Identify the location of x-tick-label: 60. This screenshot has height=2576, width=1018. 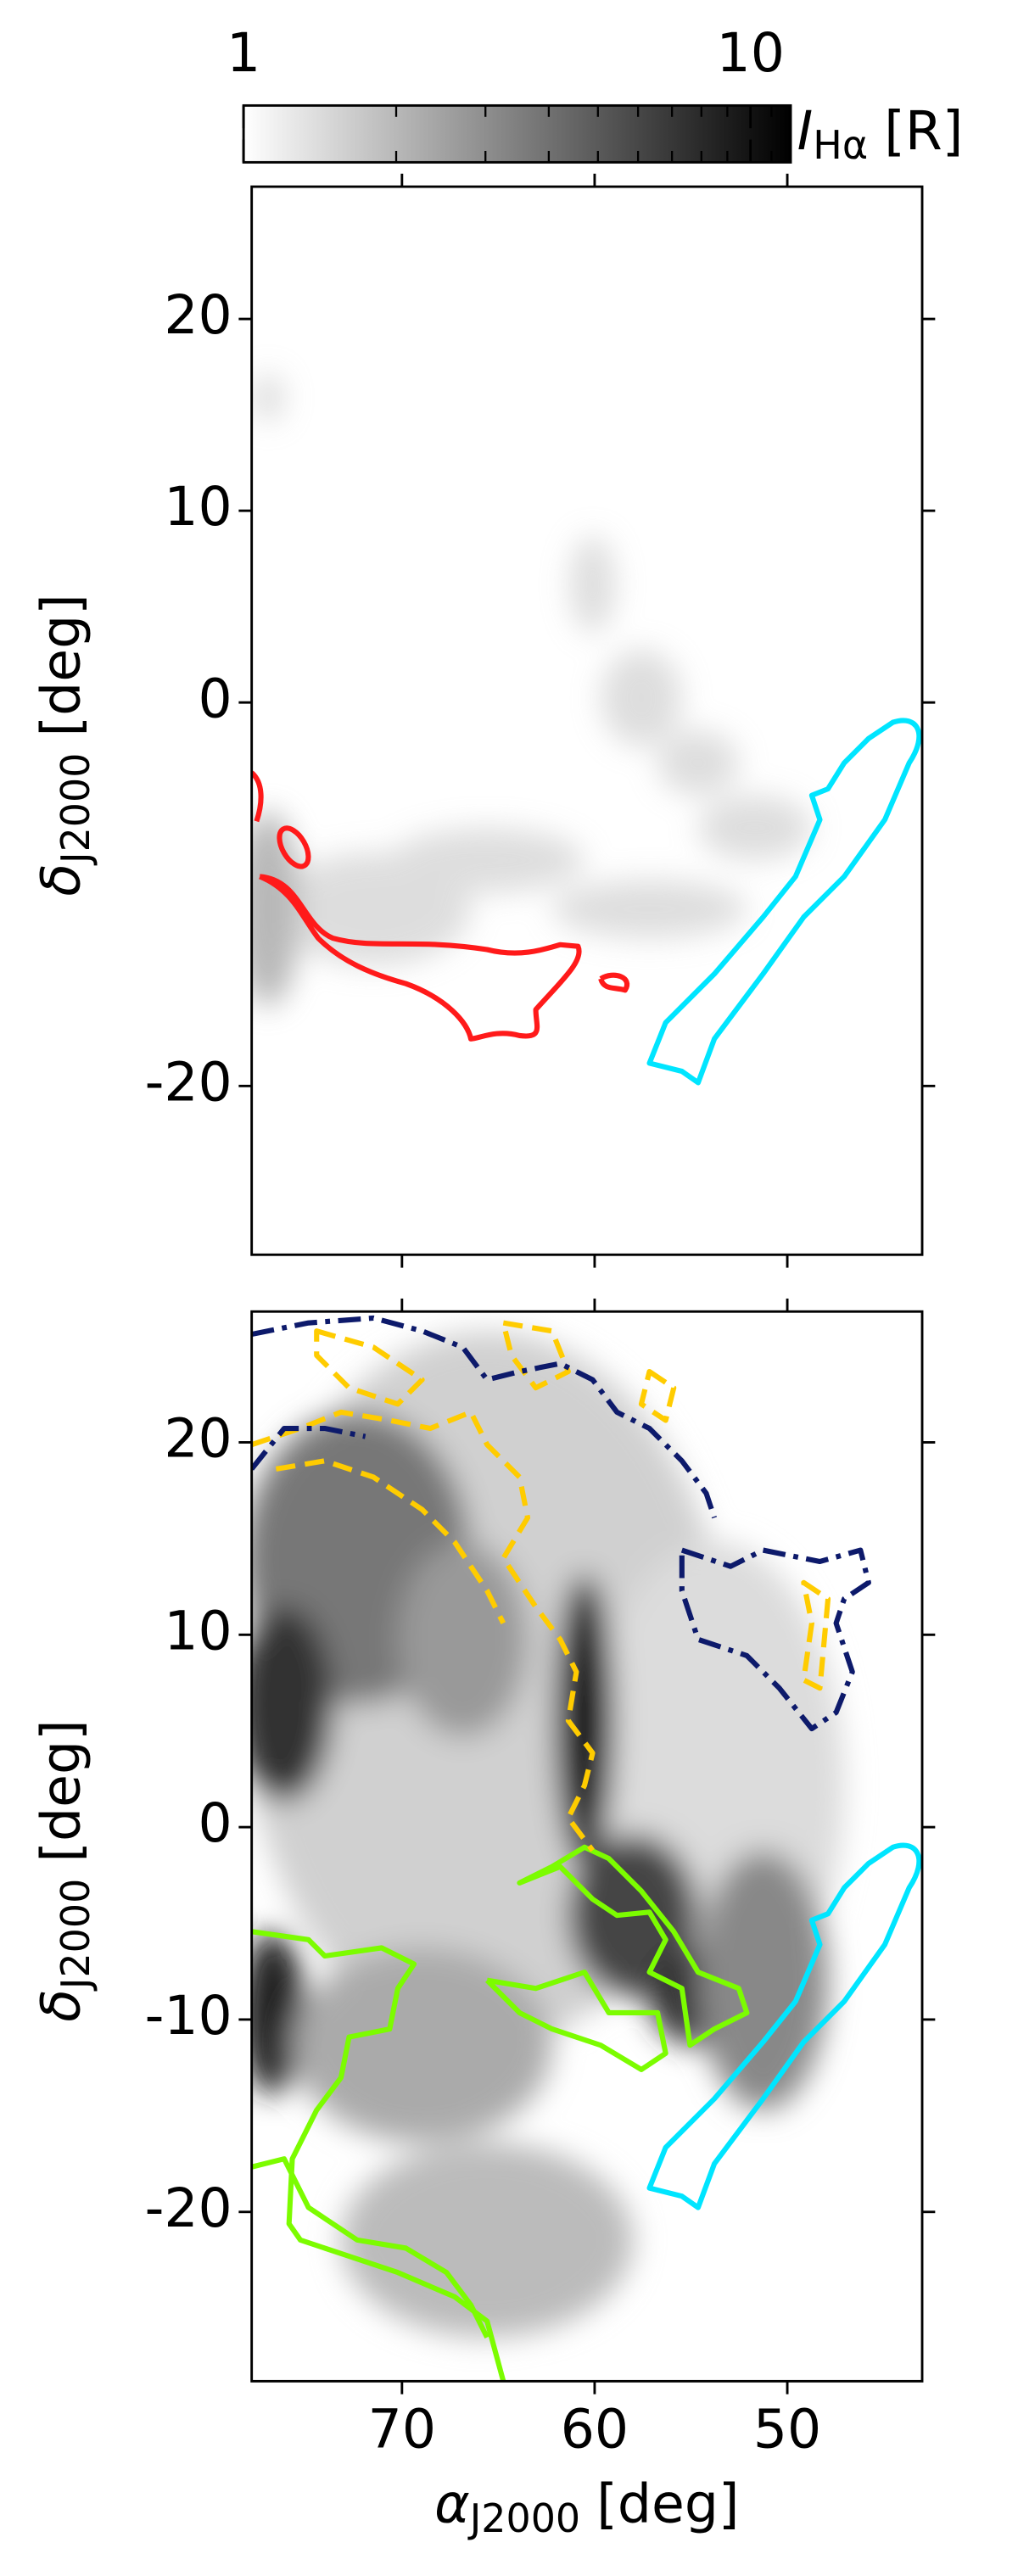
(595, 2429).